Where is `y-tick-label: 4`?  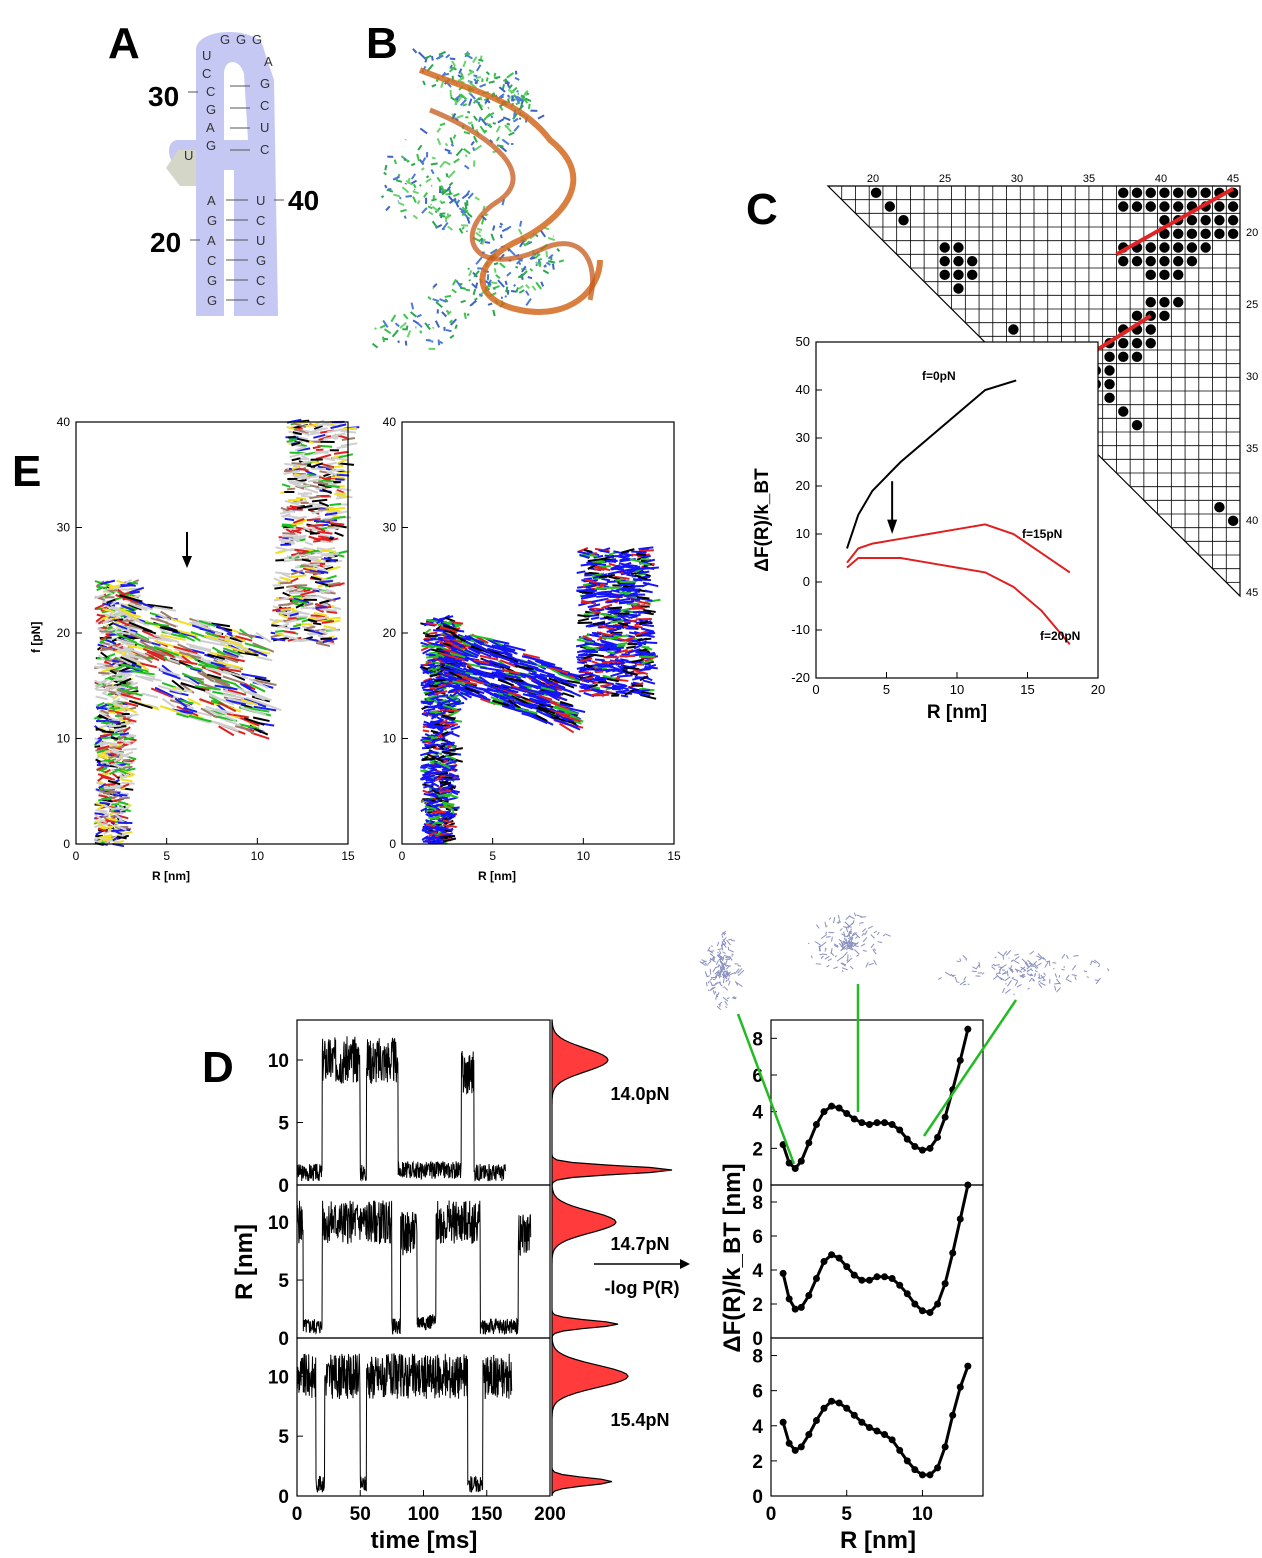 y-tick-label: 4 is located at coordinates (757, 1113).